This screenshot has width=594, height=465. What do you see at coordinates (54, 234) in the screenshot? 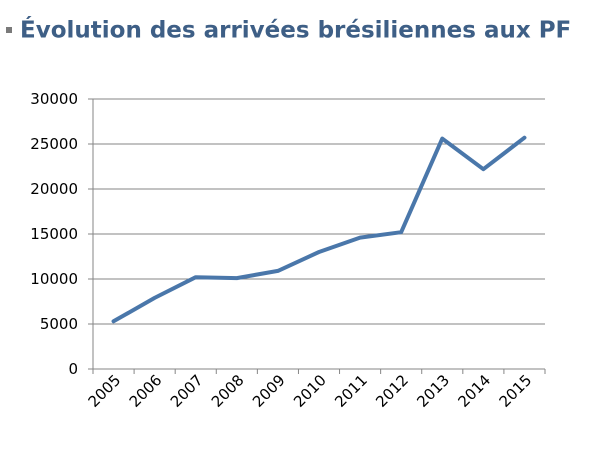
I see `y-tick-label: 15000` at bounding box center [54, 234].